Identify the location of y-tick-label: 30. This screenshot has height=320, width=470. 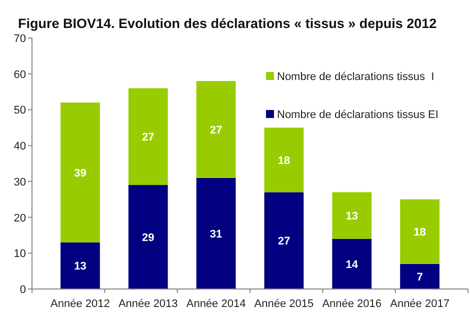
(20, 182).